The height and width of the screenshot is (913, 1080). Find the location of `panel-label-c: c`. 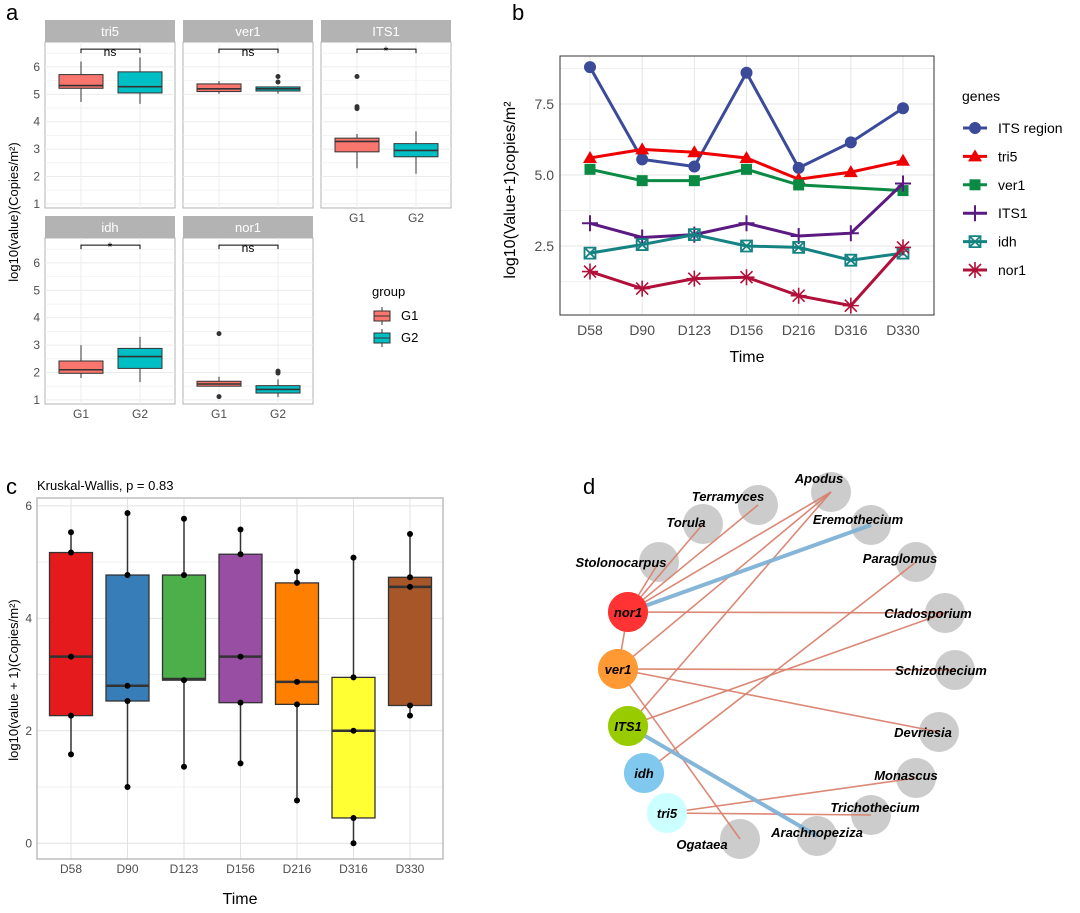

panel-label-c: c is located at coordinates (11, 486).